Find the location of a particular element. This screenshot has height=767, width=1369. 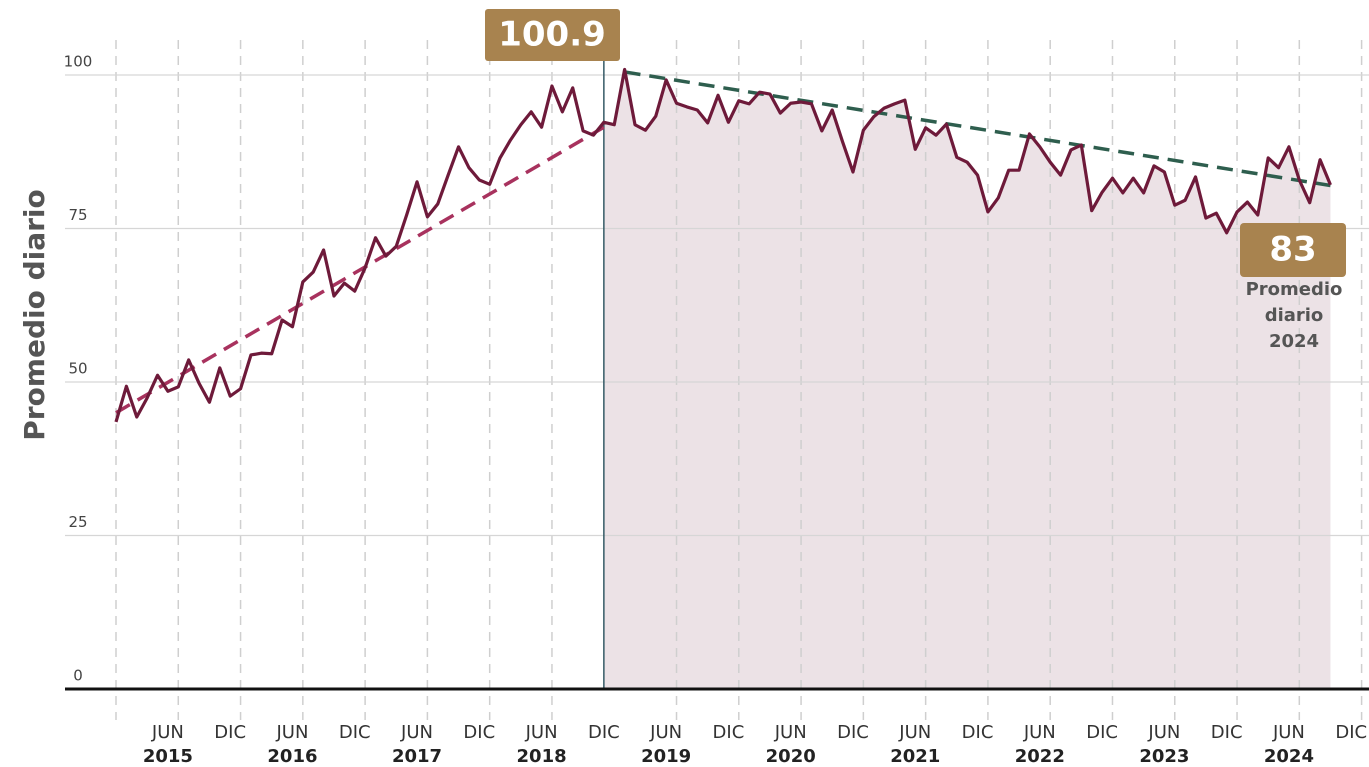

year-label: 2015 is located at coordinates (168, 756).